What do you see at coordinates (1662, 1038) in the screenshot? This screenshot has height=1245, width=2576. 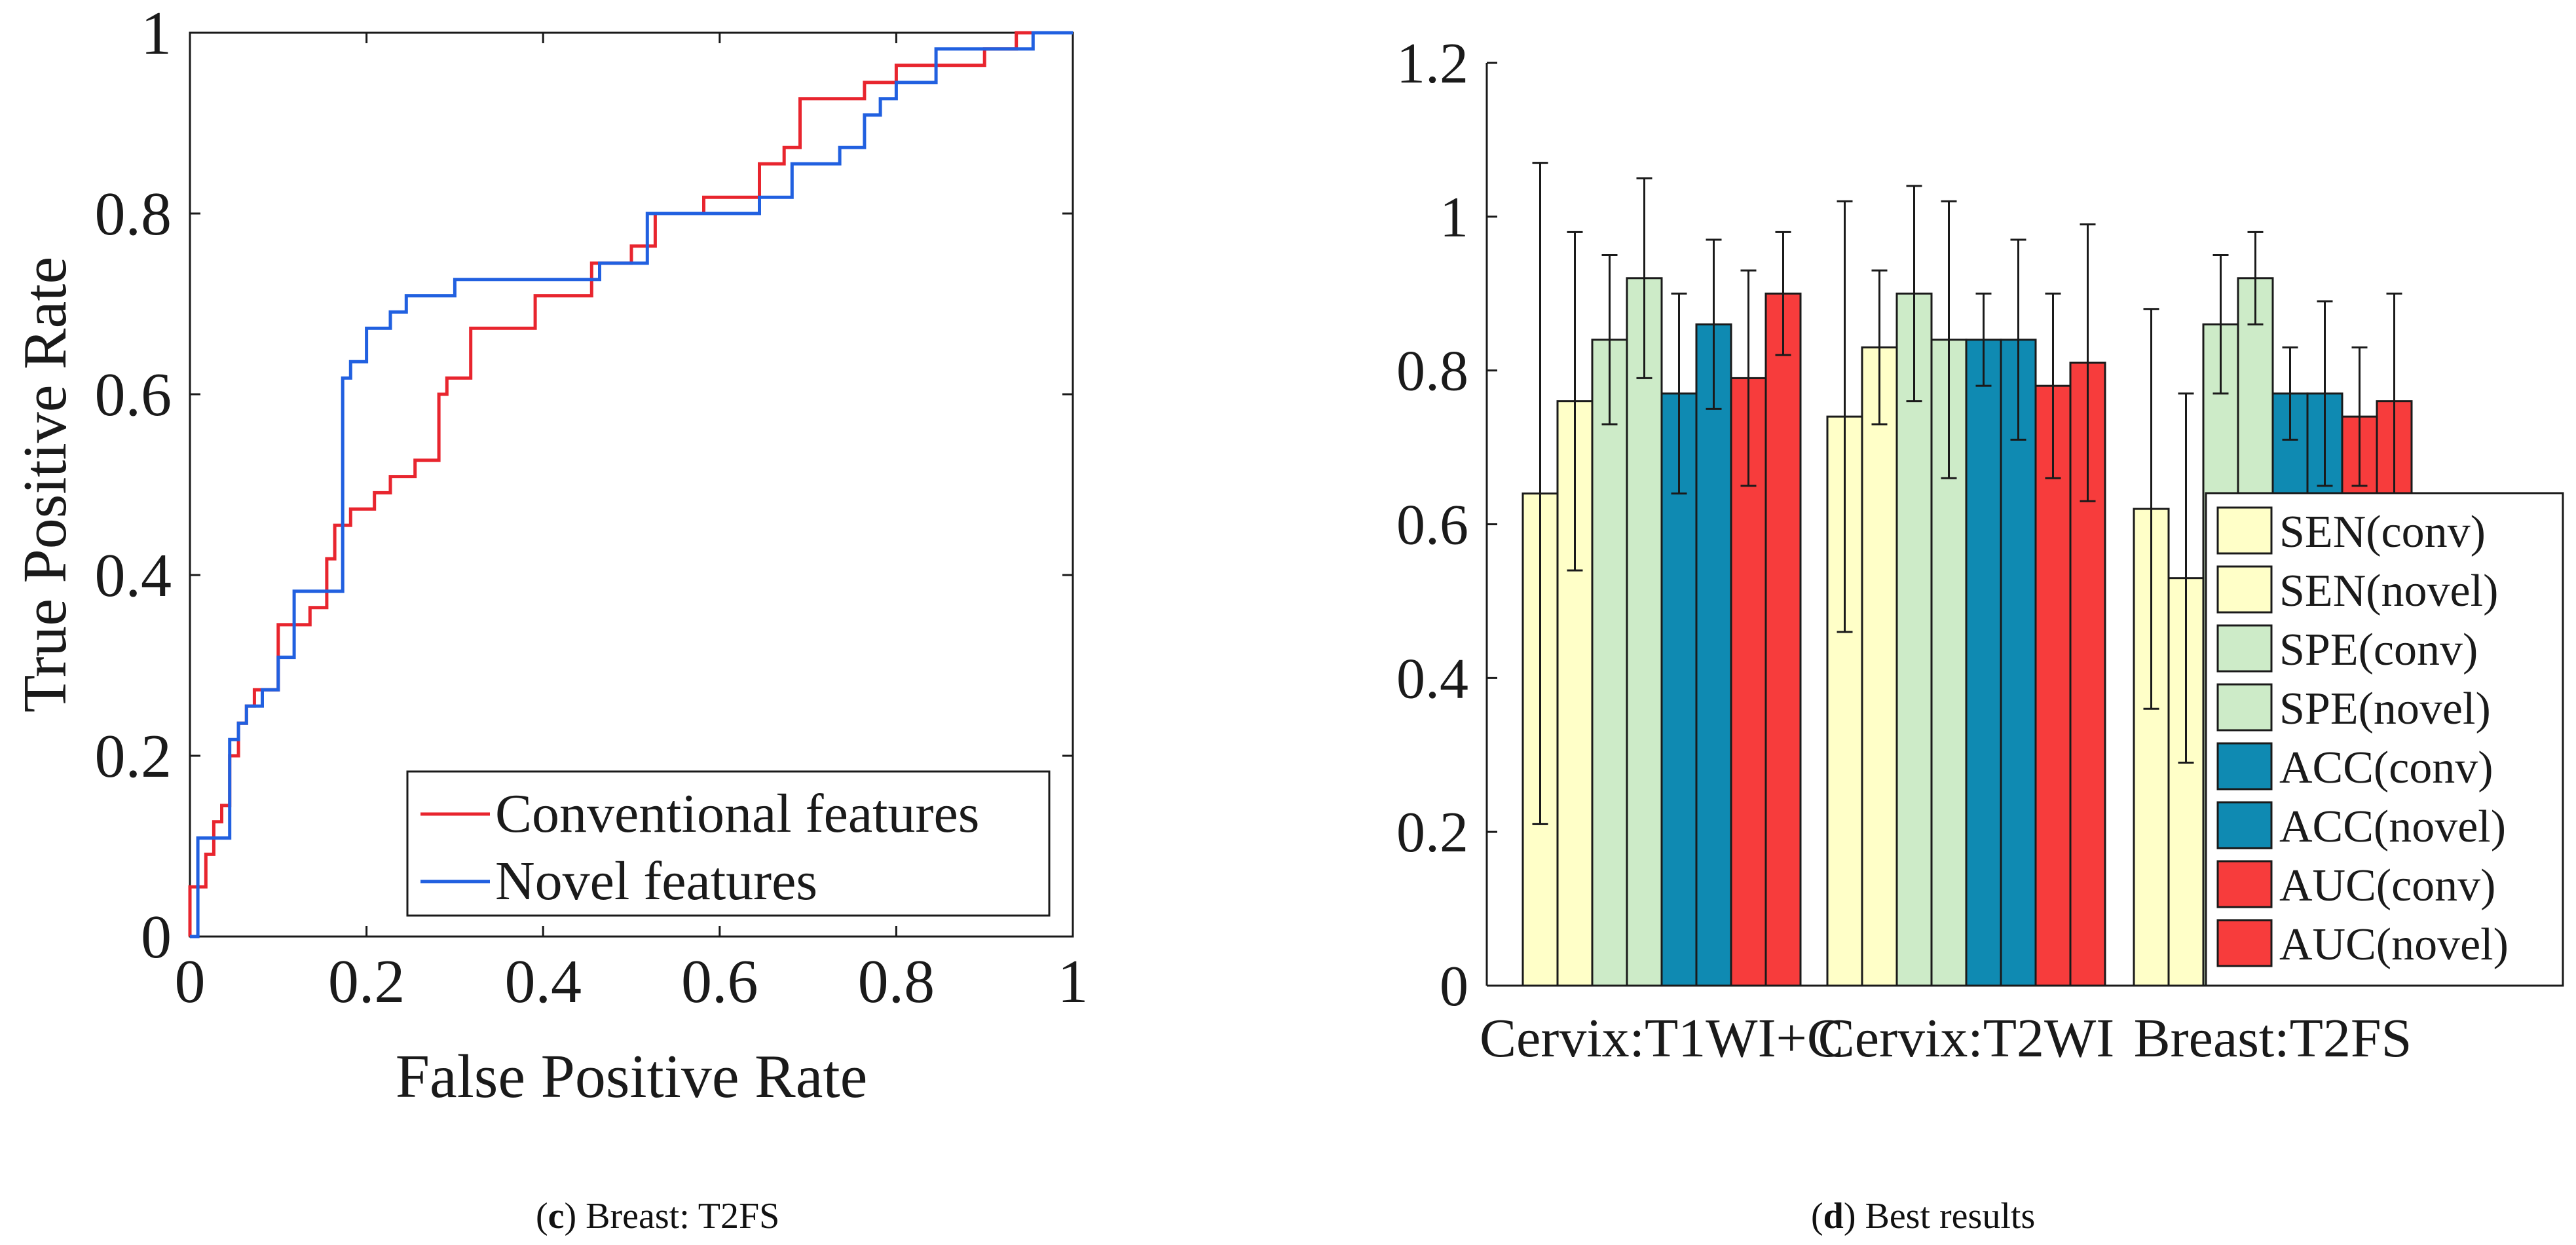 I see `bar-category-label: Cervix:T1WI+C` at bounding box center [1662, 1038].